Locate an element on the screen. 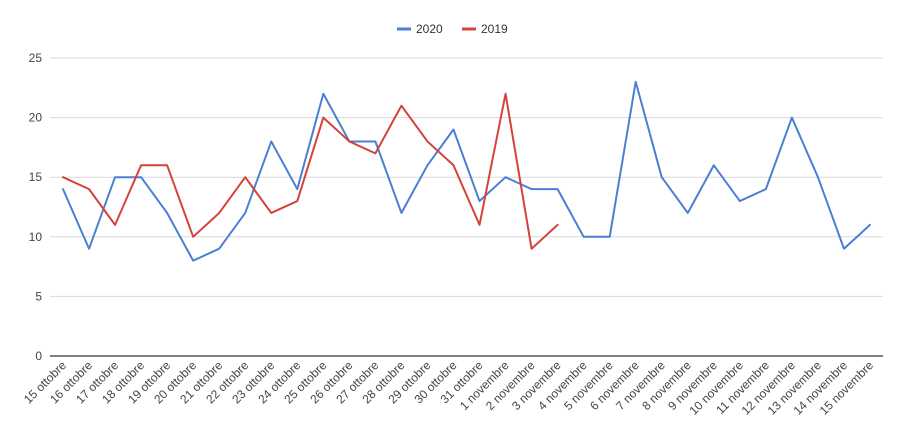 This screenshot has height=441, width=906. y-tick-label: 15 is located at coordinates (36, 177).